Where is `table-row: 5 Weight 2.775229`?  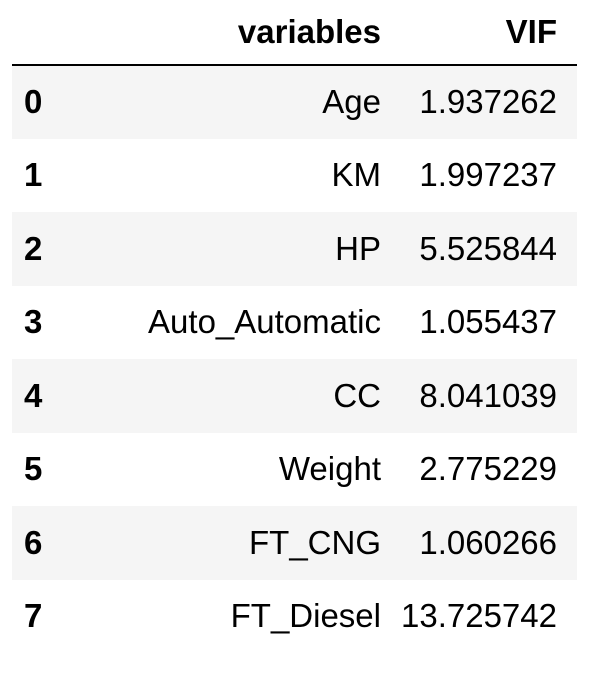
table-row: 5 Weight 2.775229 is located at coordinates (294, 470).